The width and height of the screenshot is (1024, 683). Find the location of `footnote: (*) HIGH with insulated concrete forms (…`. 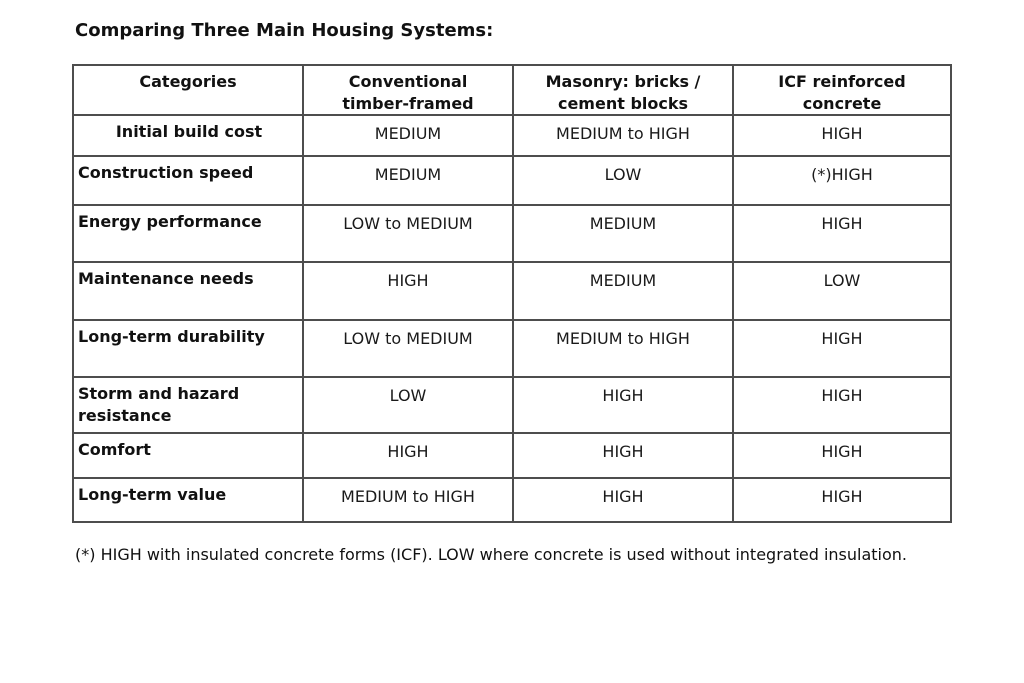

footnote: (*) HIGH with insulated concrete forms (… is located at coordinates (491, 554).